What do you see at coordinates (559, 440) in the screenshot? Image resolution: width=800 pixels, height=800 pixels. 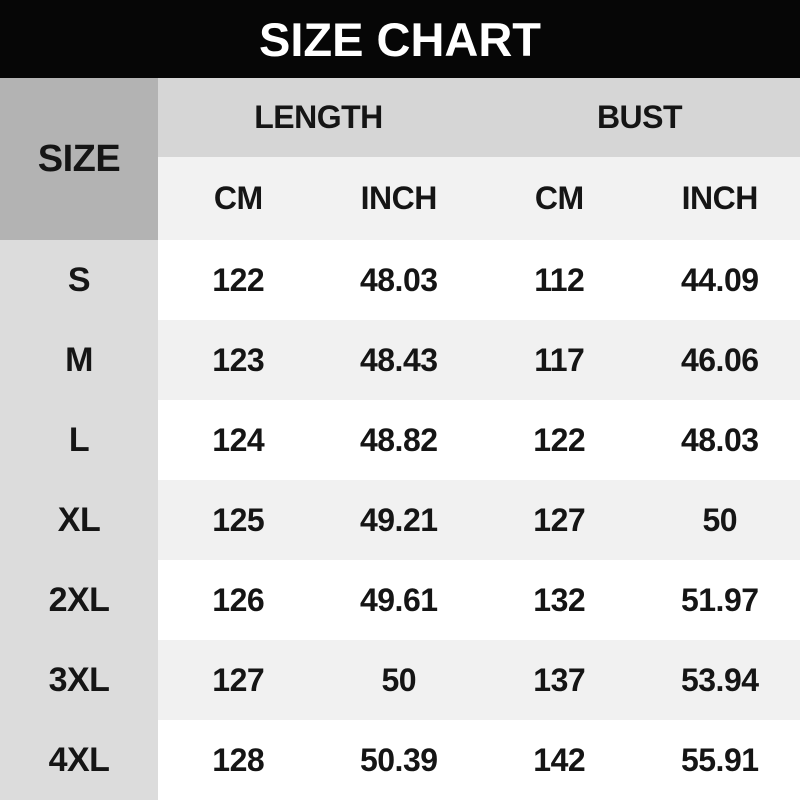 I see `cell-bust-cm: 122` at bounding box center [559, 440].